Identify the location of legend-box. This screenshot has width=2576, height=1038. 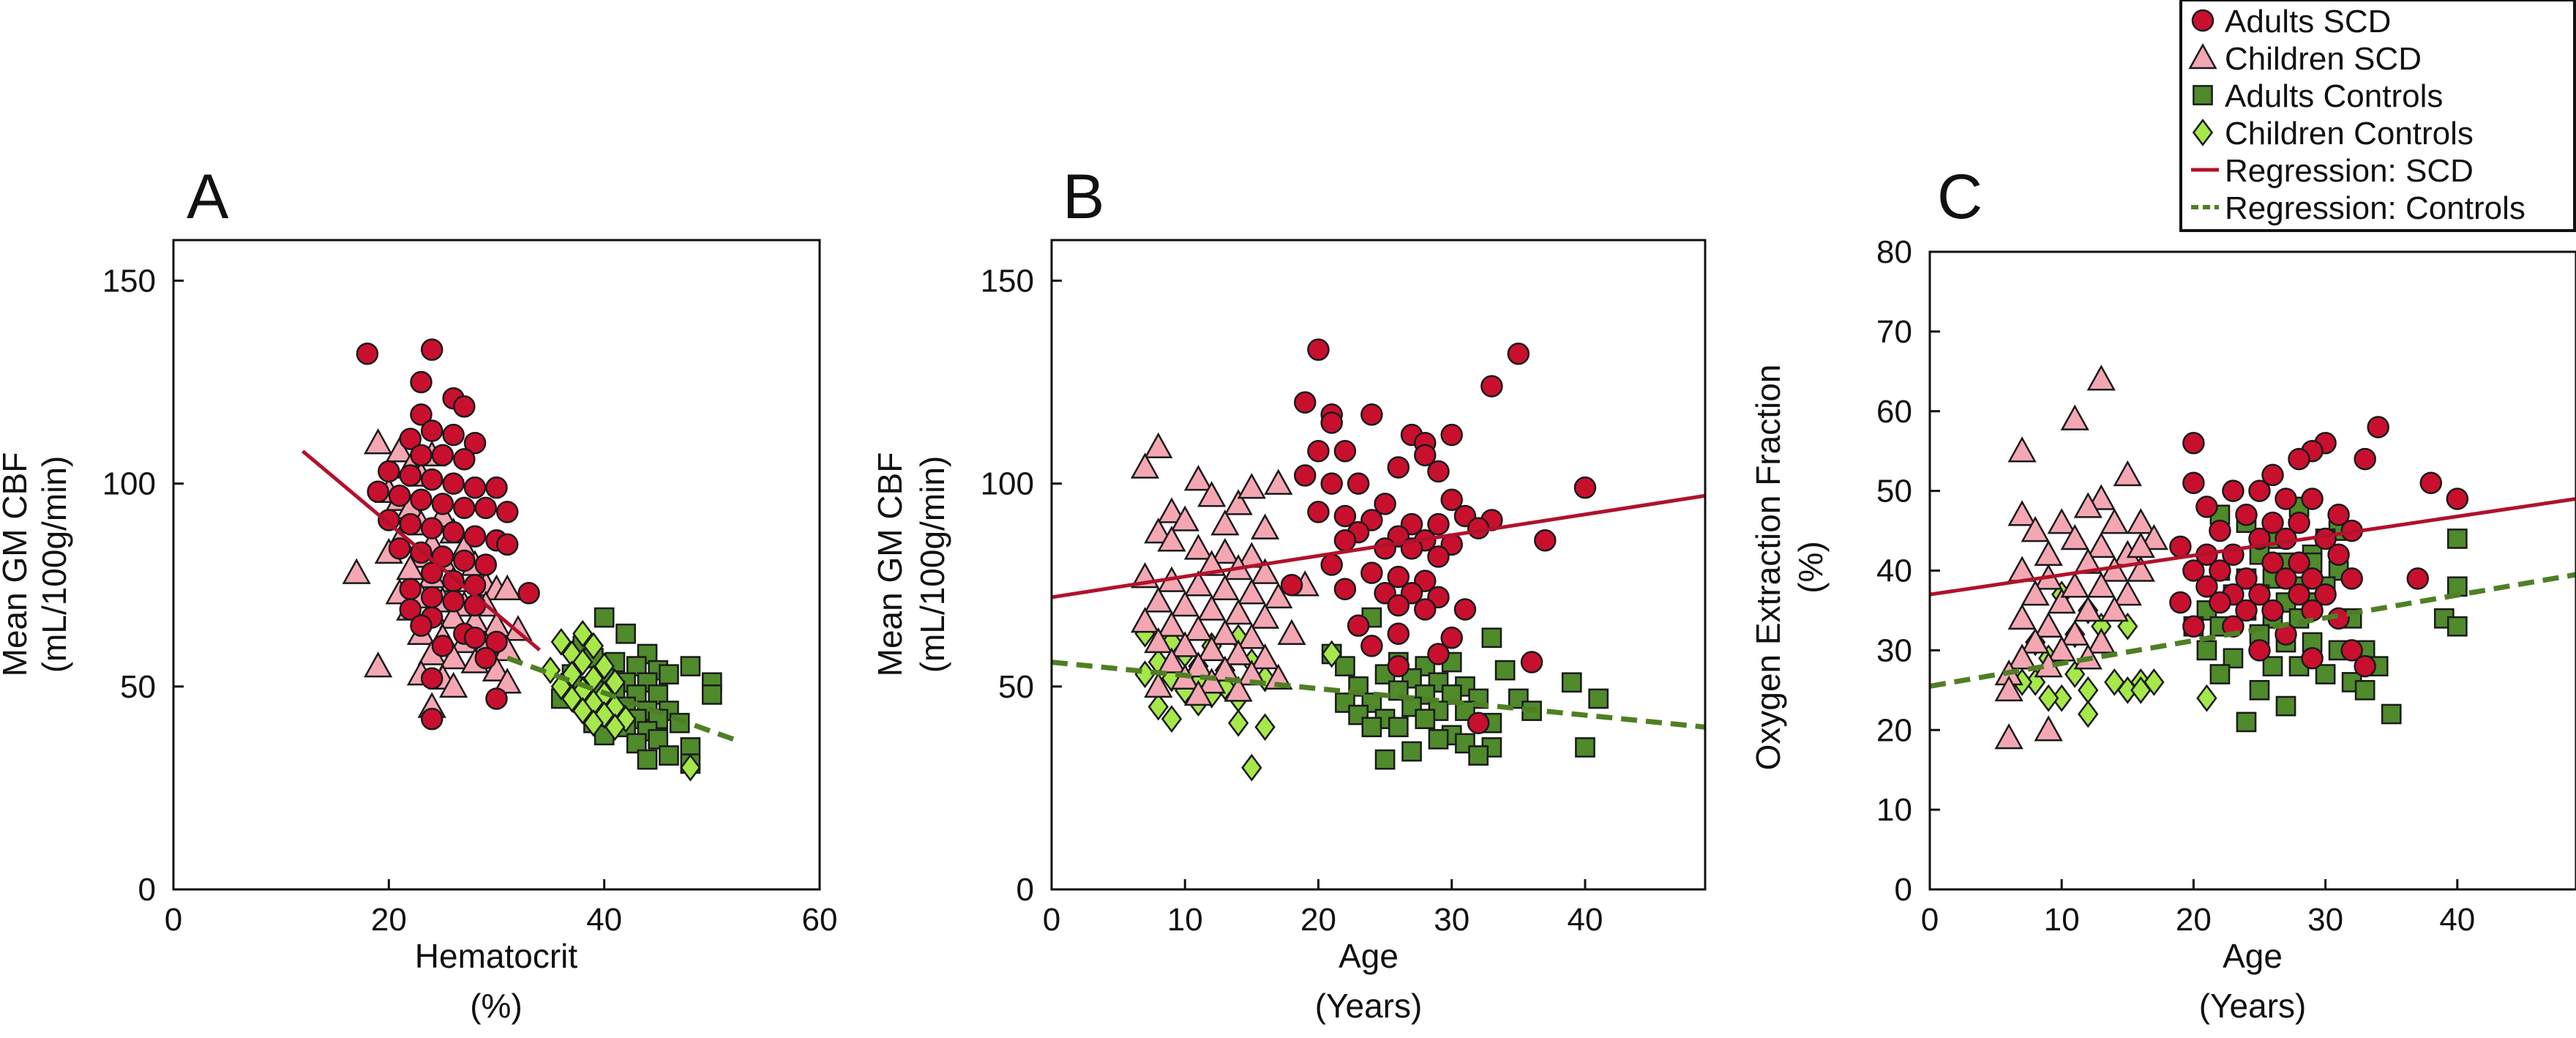
(2377, 116).